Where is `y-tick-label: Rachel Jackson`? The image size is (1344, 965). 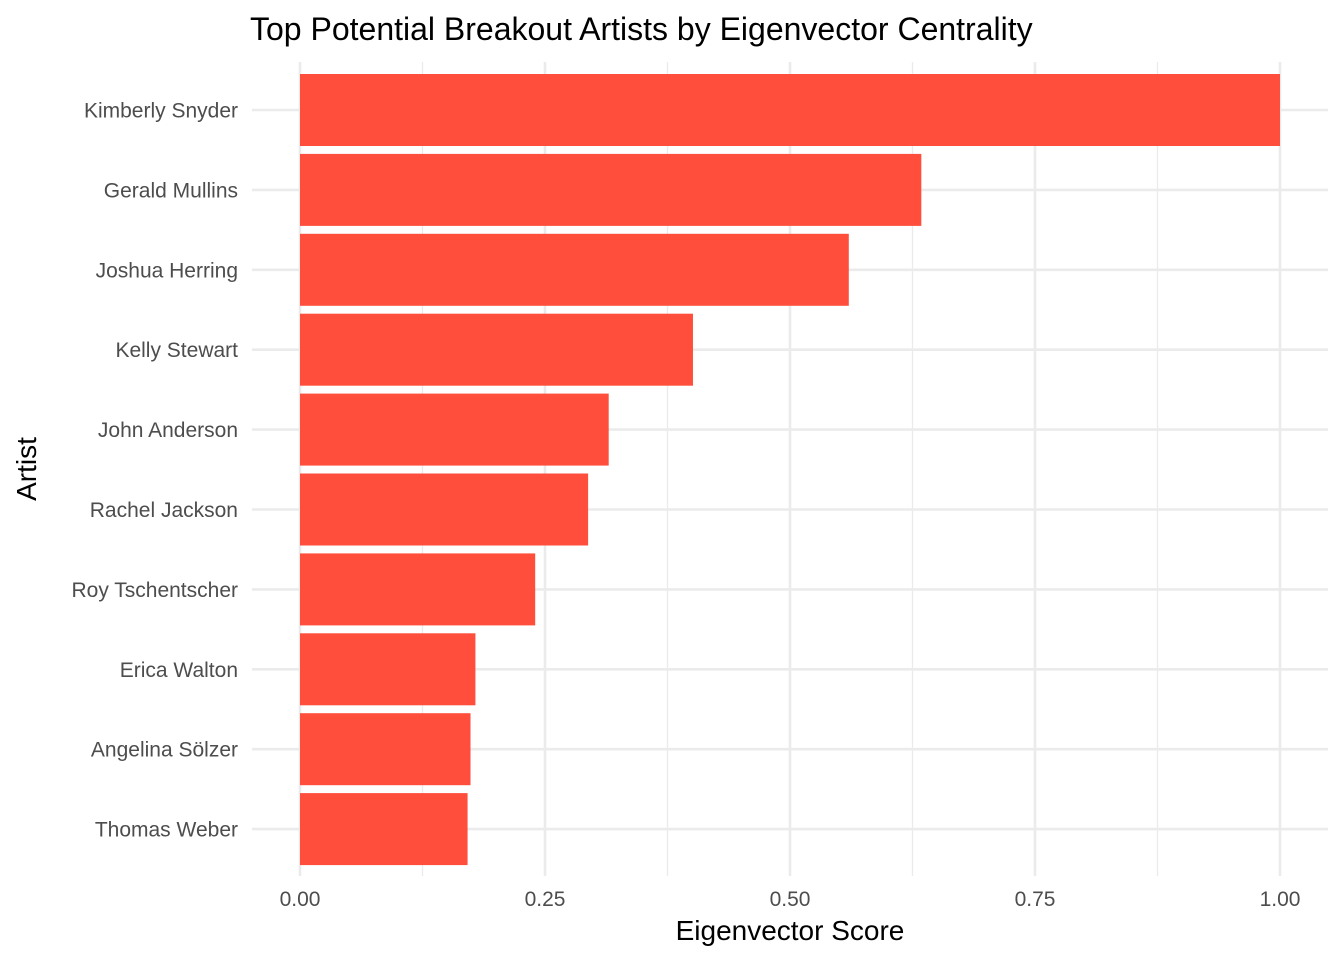
y-tick-label: Rachel Jackson is located at coordinates (164, 510).